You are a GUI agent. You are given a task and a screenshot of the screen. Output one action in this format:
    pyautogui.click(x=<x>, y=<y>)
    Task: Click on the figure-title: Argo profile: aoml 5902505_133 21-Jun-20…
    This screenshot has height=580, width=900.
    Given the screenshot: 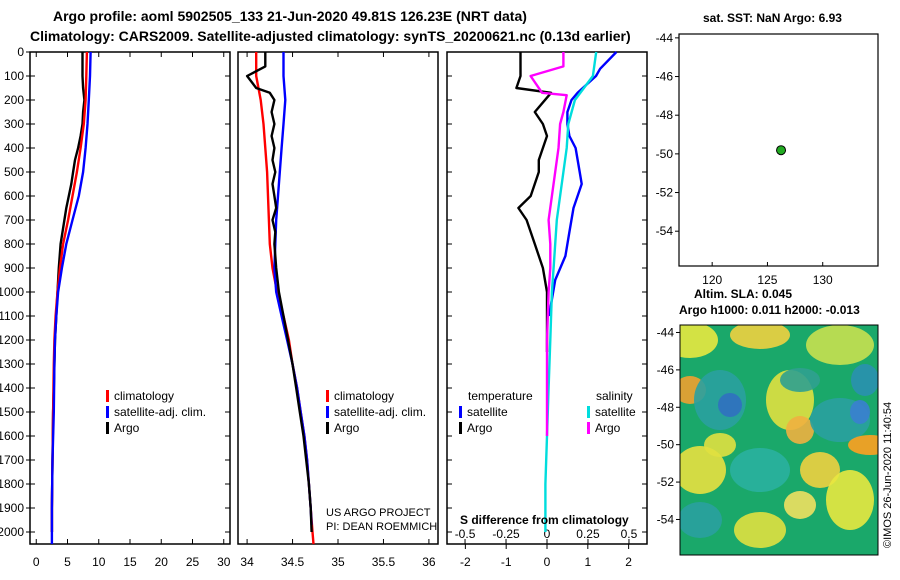 What is the action you would take?
    pyautogui.click(x=290, y=16)
    